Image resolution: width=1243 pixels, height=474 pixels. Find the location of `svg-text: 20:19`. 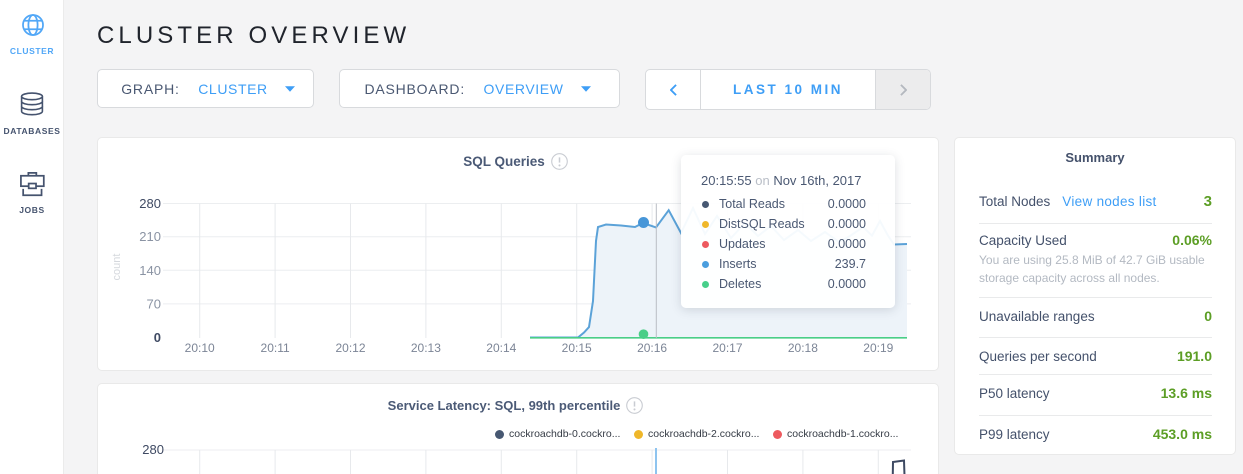

svg-text: 20:19 is located at coordinates (878, 348).